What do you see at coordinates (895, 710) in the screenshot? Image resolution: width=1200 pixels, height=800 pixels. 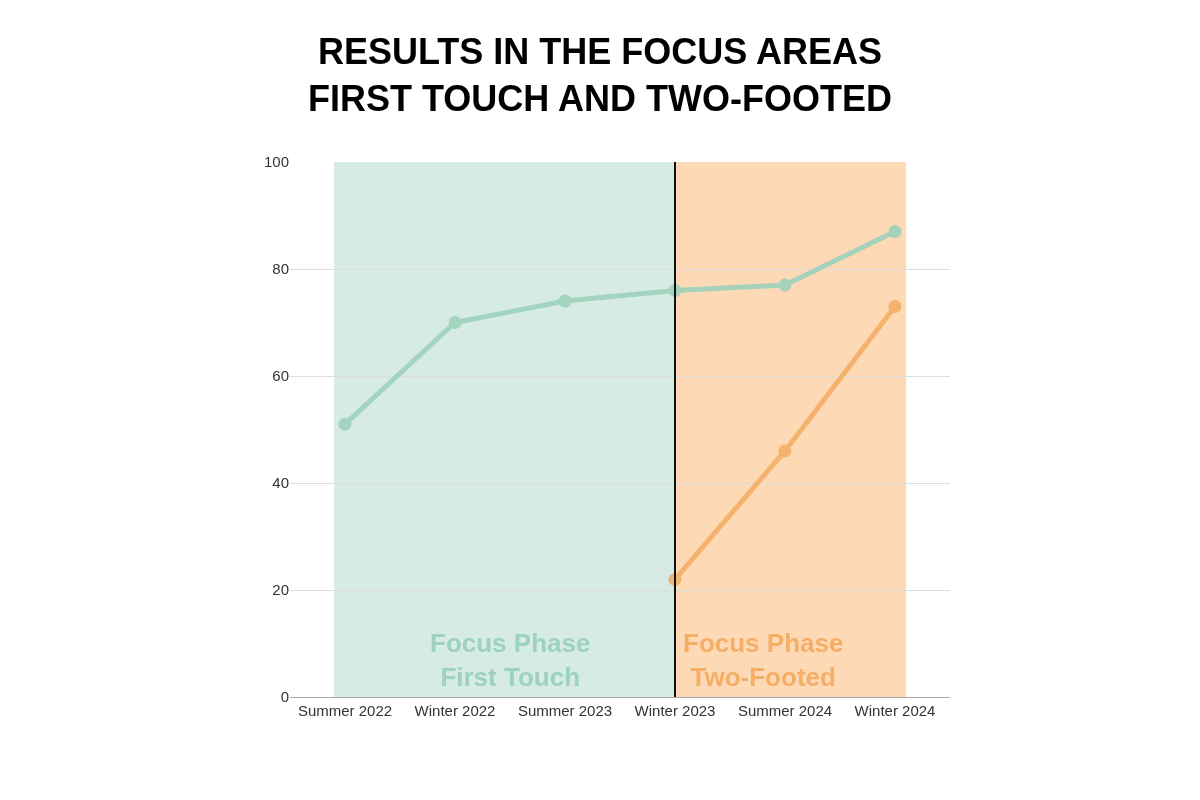 I see `x-tick-label: Winter 2024` at bounding box center [895, 710].